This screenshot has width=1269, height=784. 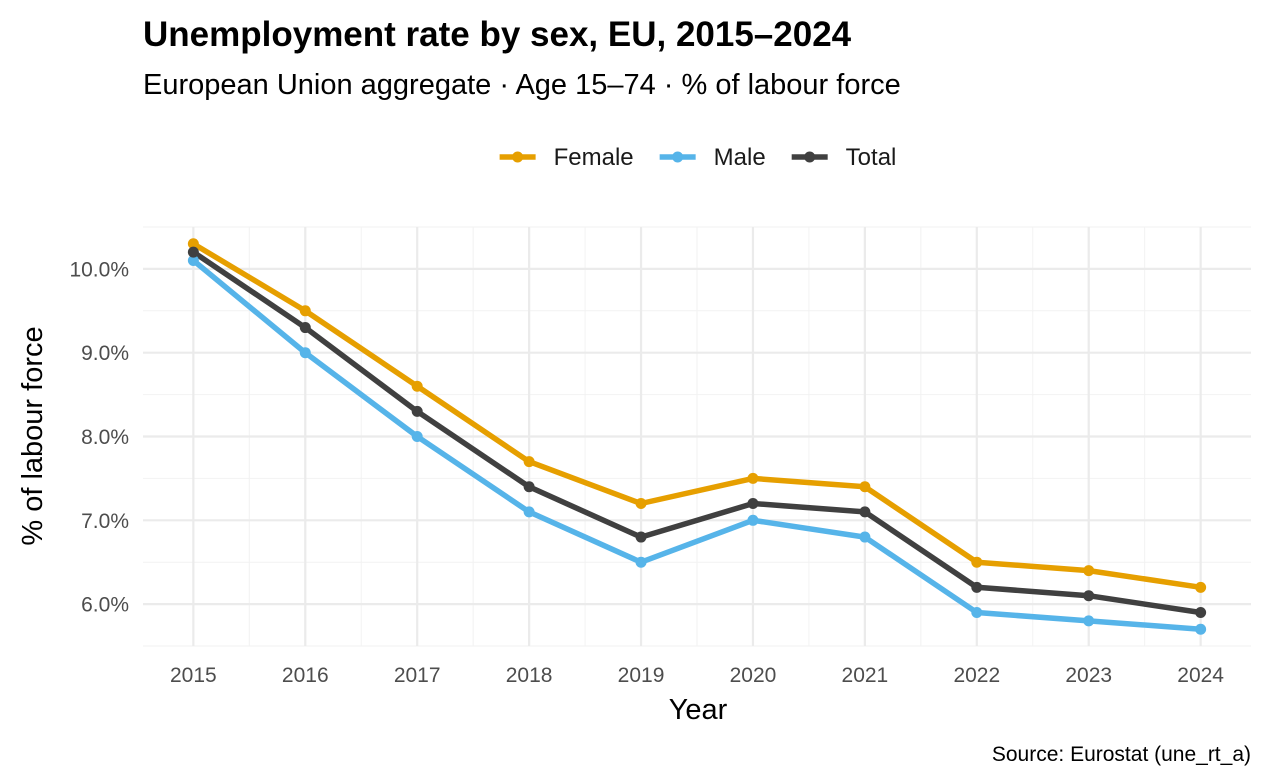 What do you see at coordinates (497, 34) in the screenshot?
I see `chart-title: Unemployment rate by sex, EU, 2015–2024` at bounding box center [497, 34].